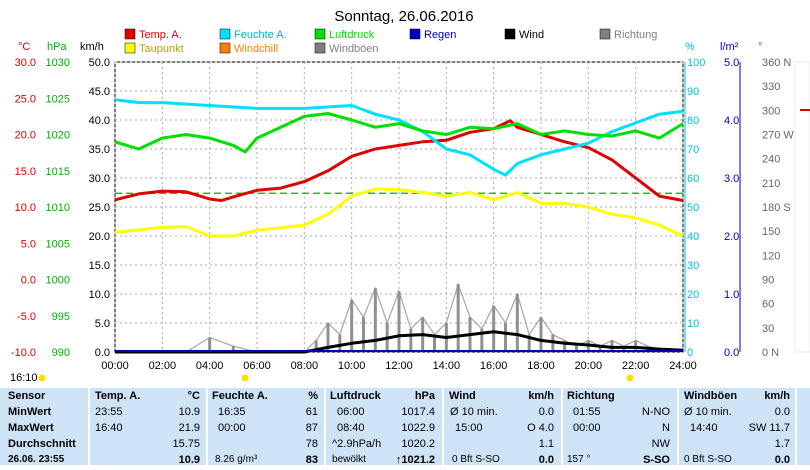 The image size is (810, 470). I want to click on sunset-marker, so click(630, 378).